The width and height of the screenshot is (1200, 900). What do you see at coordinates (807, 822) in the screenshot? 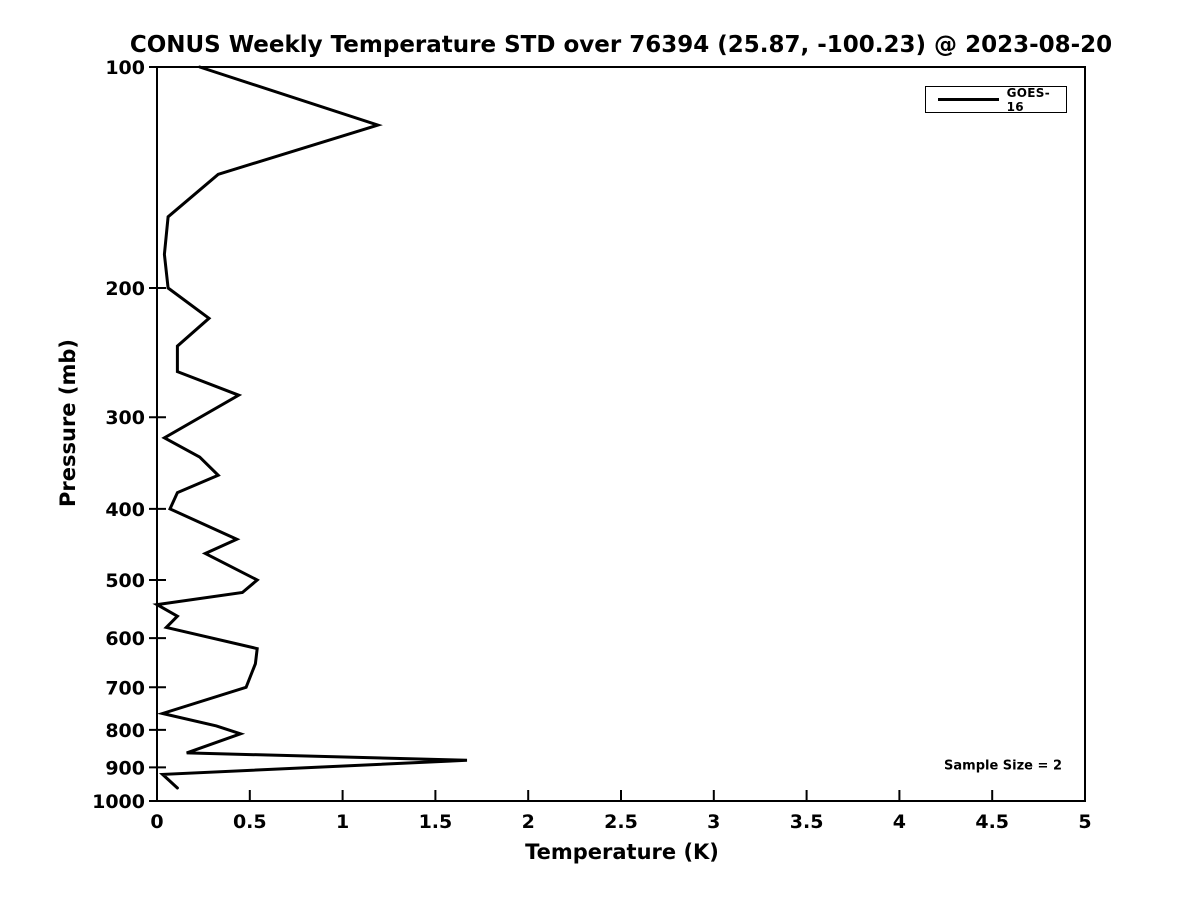
I see `x-tick-label: 3.5` at bounding box center [807, 822].